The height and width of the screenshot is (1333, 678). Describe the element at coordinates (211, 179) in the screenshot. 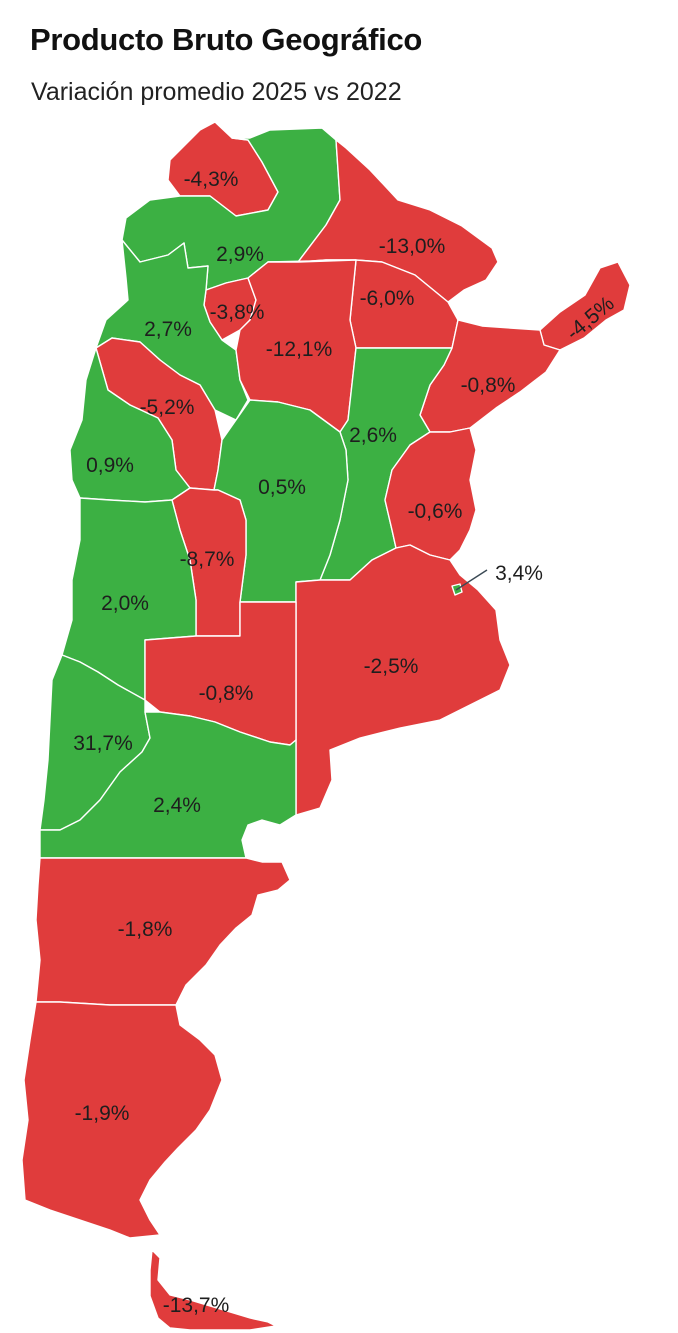

I see `label-jujuy: -4,3%` at that location.